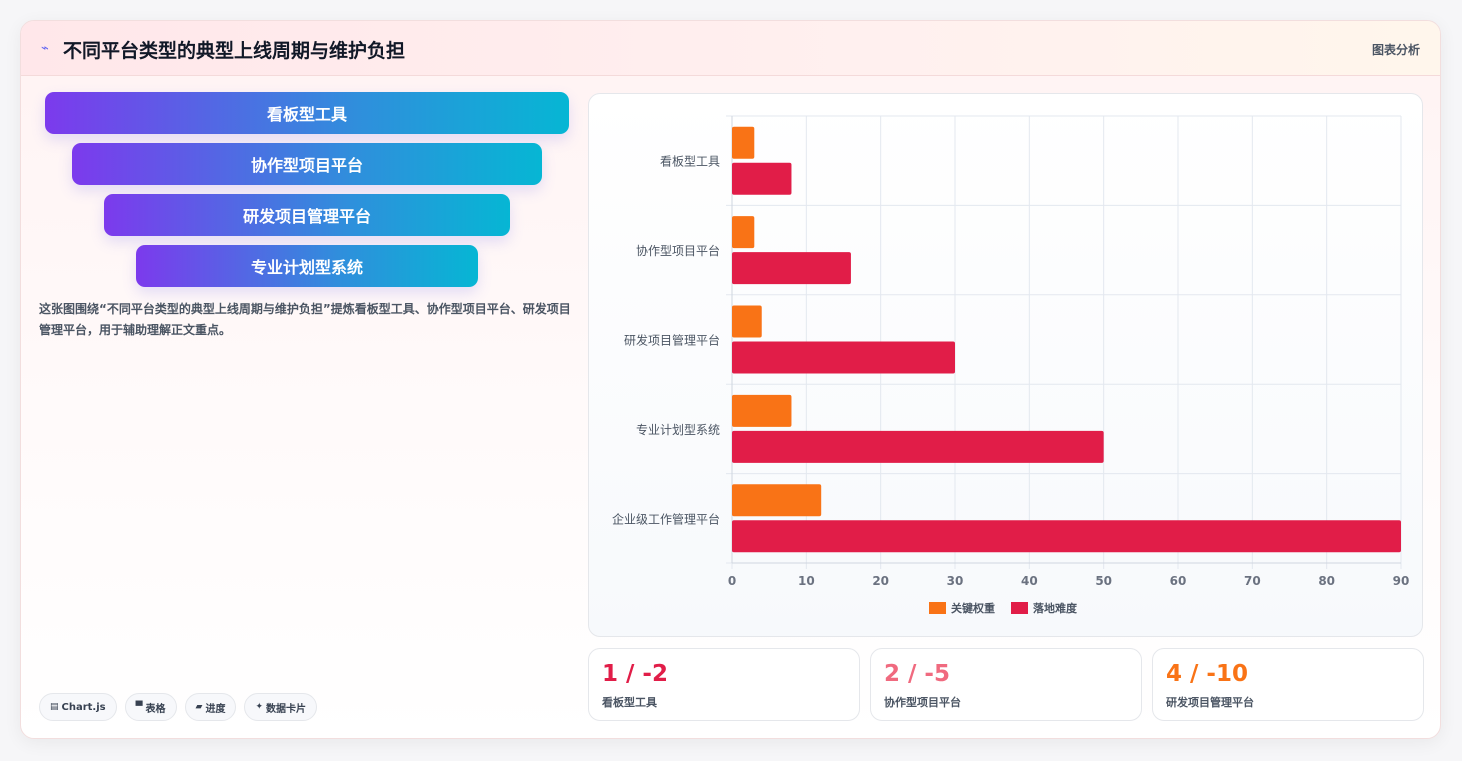 Image resolution: width=1462 pixels, height=761 pixels. What do you see at coordinates (678, 429) in the screenshot?
I see `y-tick-label: 专业计划型系统` at bounding box center [678, 429].